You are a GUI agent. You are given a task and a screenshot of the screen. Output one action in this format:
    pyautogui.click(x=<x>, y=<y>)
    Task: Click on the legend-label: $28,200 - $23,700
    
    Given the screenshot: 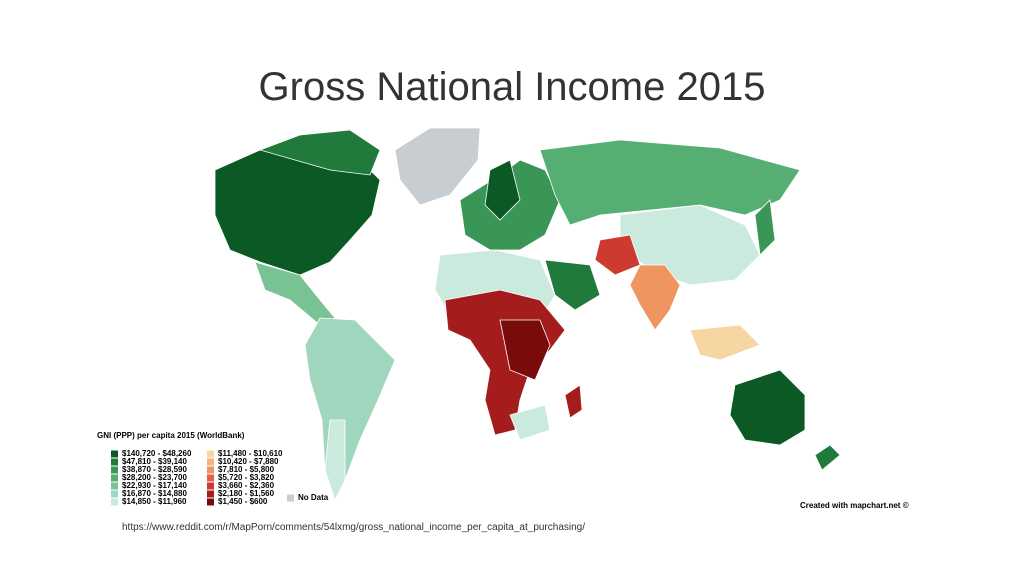 What is the action you would take?
    pyautogui.click(x=154, y=477)
    